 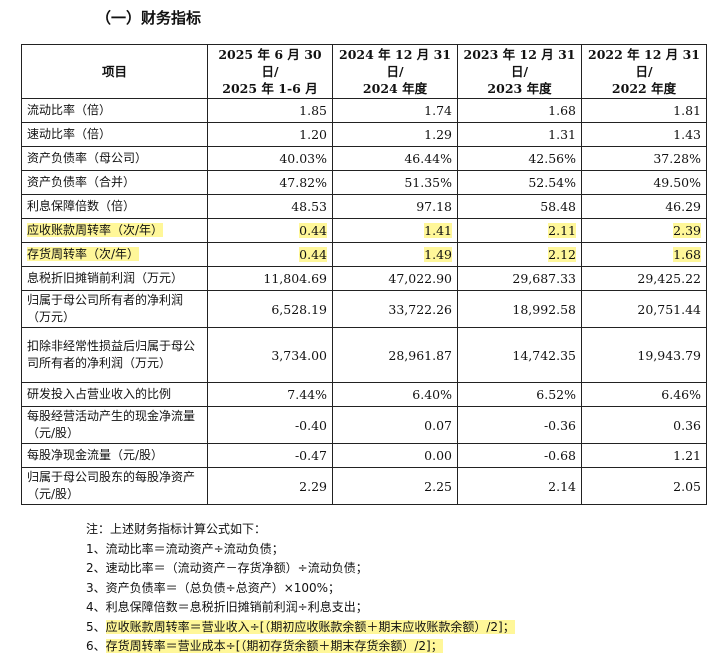 I want to click on header-period: 2025 年 6 月 30 日/2025 年 1-6 月, so click(x=270, y=71).